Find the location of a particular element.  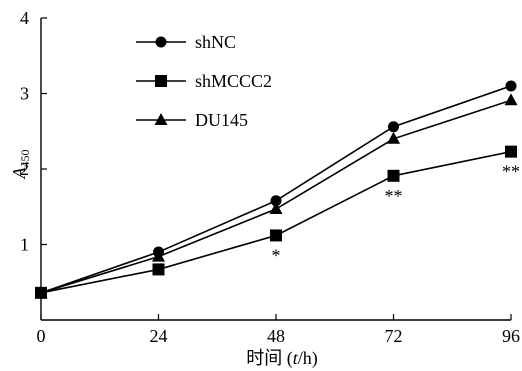

legend-item-du145: DU145 is located at coordinates (192, 120).